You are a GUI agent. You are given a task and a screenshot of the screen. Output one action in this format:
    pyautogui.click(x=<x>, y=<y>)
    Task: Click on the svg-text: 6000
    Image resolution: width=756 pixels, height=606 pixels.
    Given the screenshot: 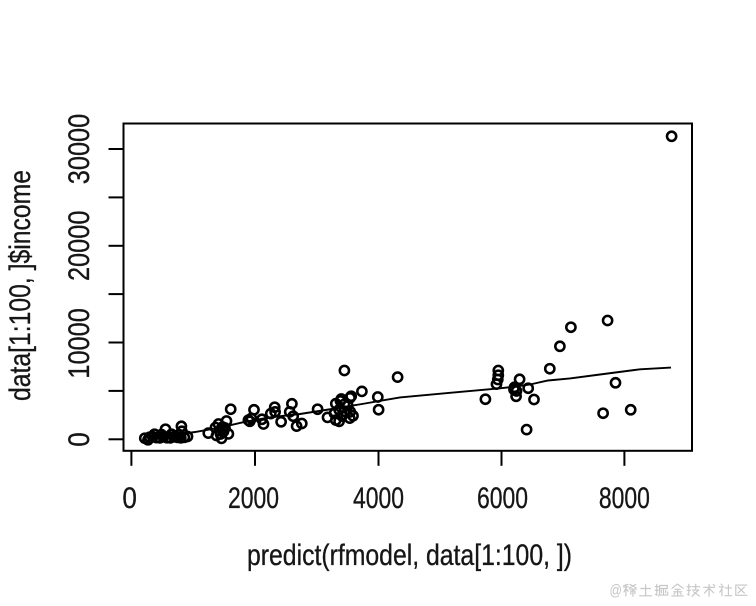 What is the action you would take?
    pyautogui.click(x=502, y=498)
    